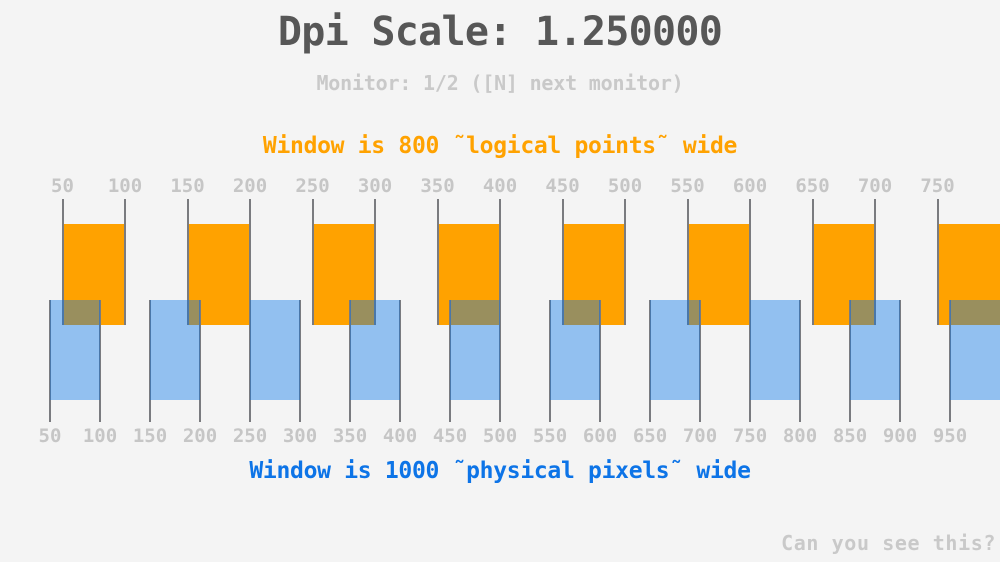 The height and width of the screenshot is (562, 1000). I want to click on logical-ruler-label: 750, so click(937, 186).